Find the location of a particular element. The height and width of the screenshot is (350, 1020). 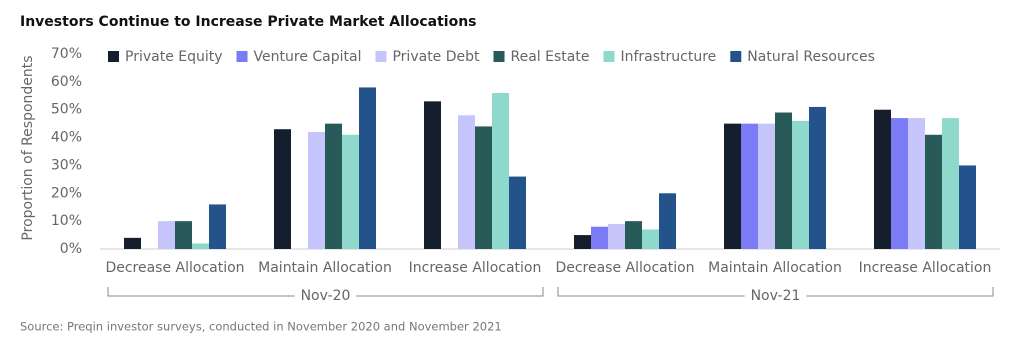

group-label: Nov-20 is located at coordinates (326, 296).